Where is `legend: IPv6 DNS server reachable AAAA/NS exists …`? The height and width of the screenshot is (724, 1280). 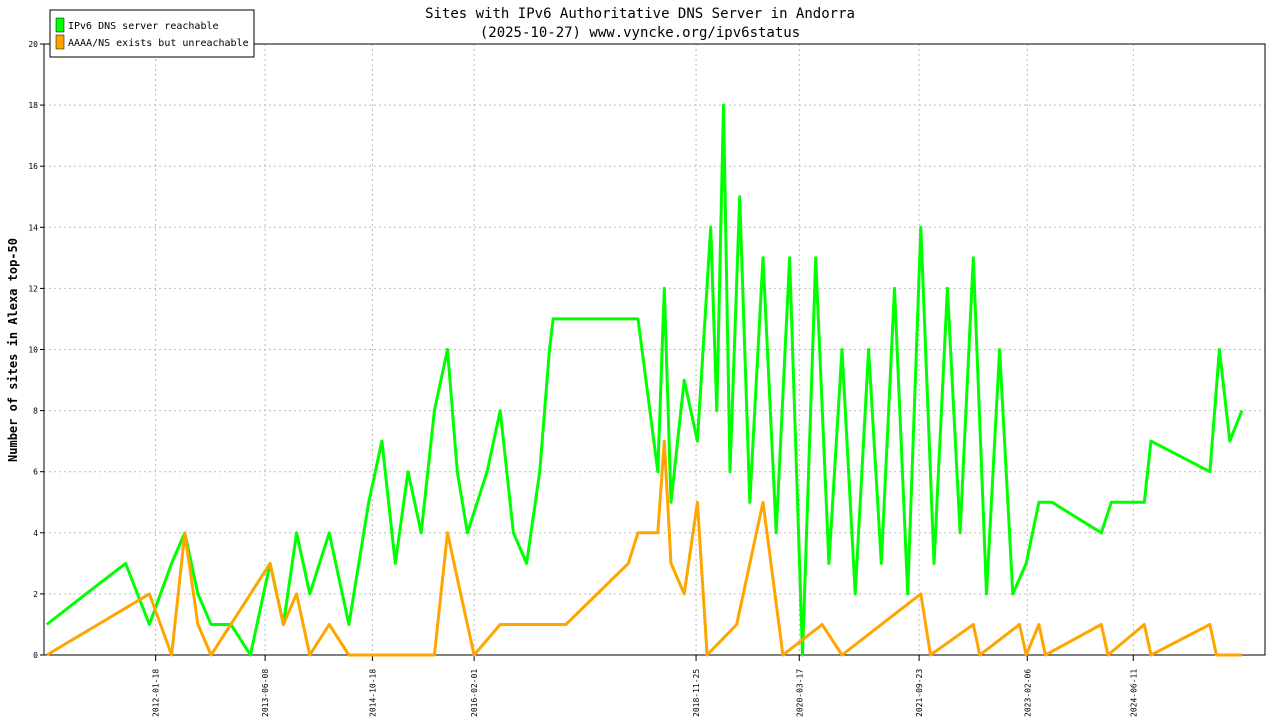
legend: IPv6 DNS server reachable AAAA/NS exists … is located at coordinates (152, 33).